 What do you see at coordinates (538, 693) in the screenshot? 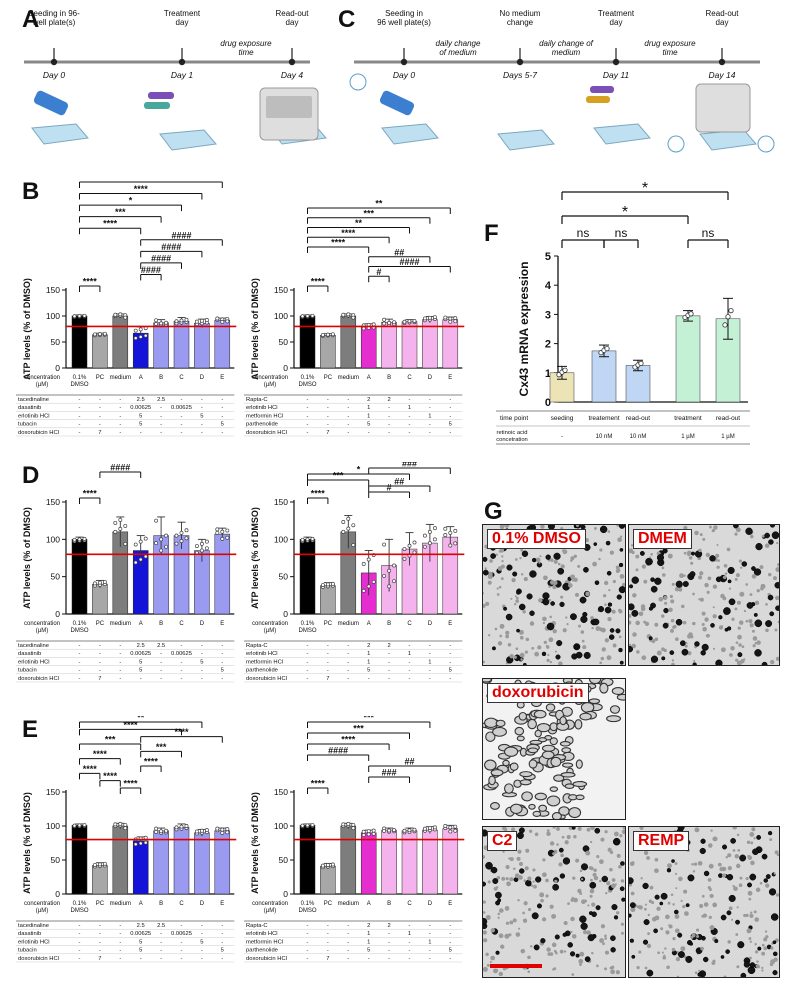
I see `micrograph-label: doxorubicin` at bounding box center [538, 693].